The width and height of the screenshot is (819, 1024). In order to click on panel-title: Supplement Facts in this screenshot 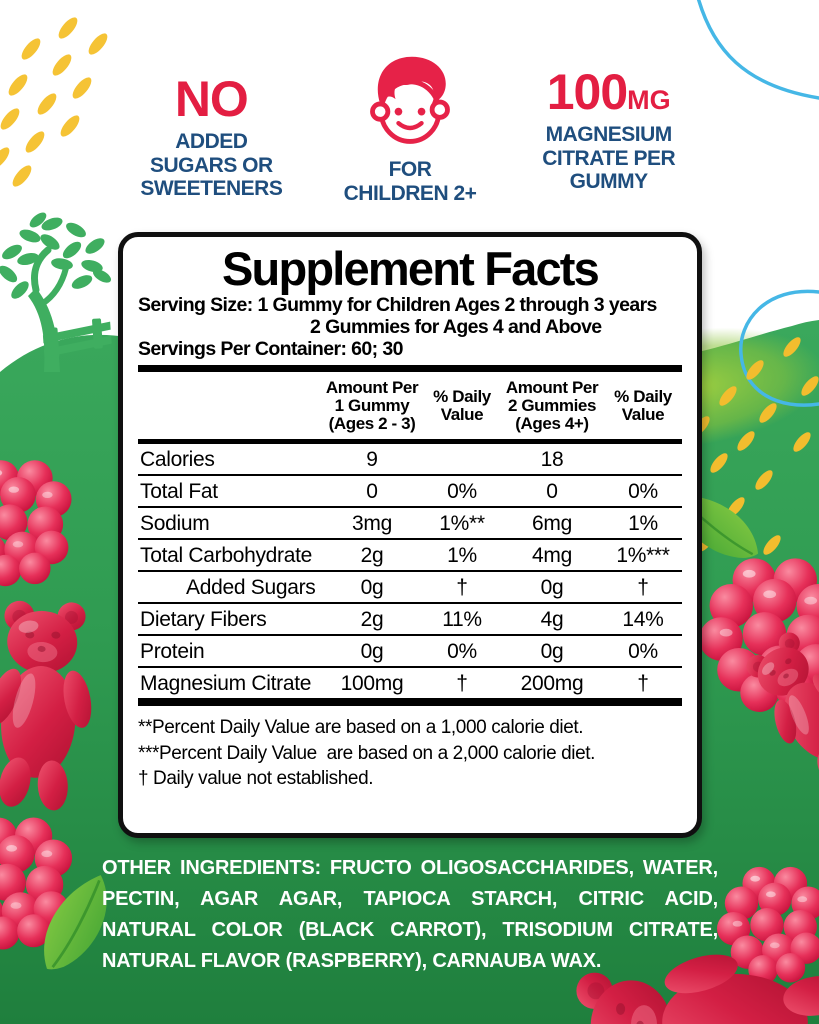, I will do `click(410, 268)`.